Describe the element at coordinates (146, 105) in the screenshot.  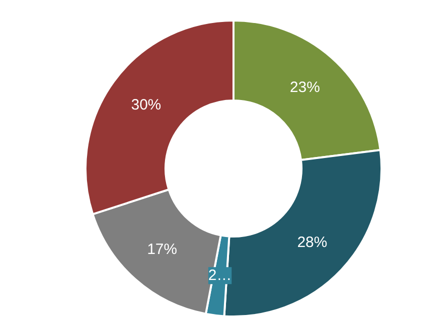
I see `data-label: 30%` at that location.